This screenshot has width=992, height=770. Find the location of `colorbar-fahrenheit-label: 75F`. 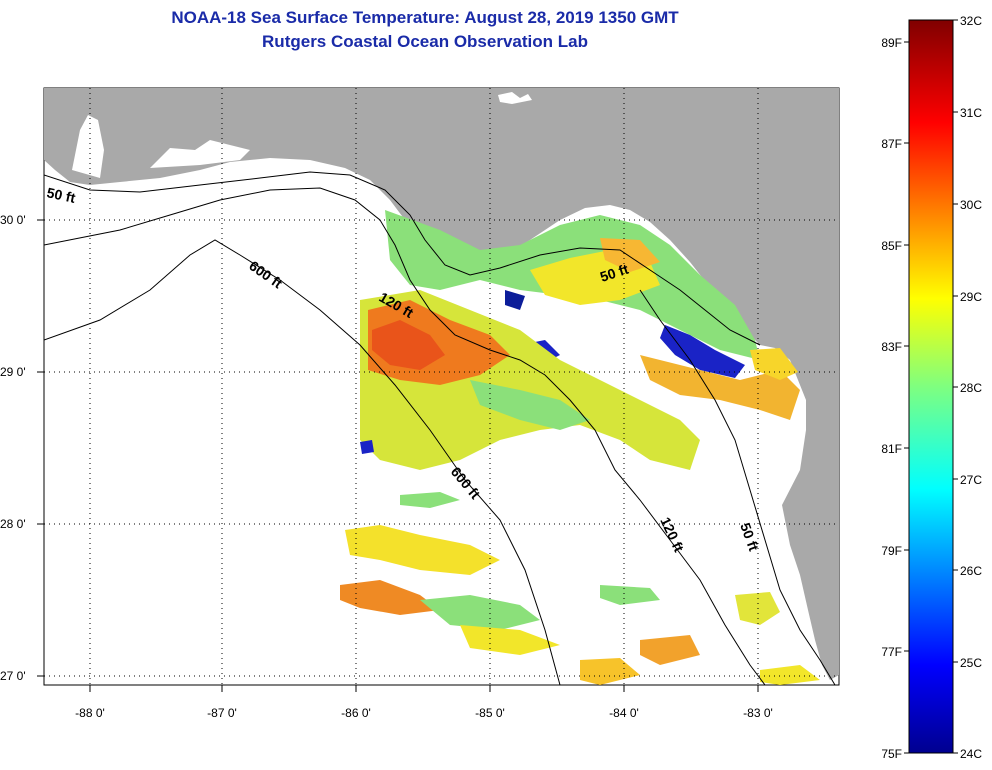

colorbar-fahrenheit-label: 75F is located at coordinates (891, 754).